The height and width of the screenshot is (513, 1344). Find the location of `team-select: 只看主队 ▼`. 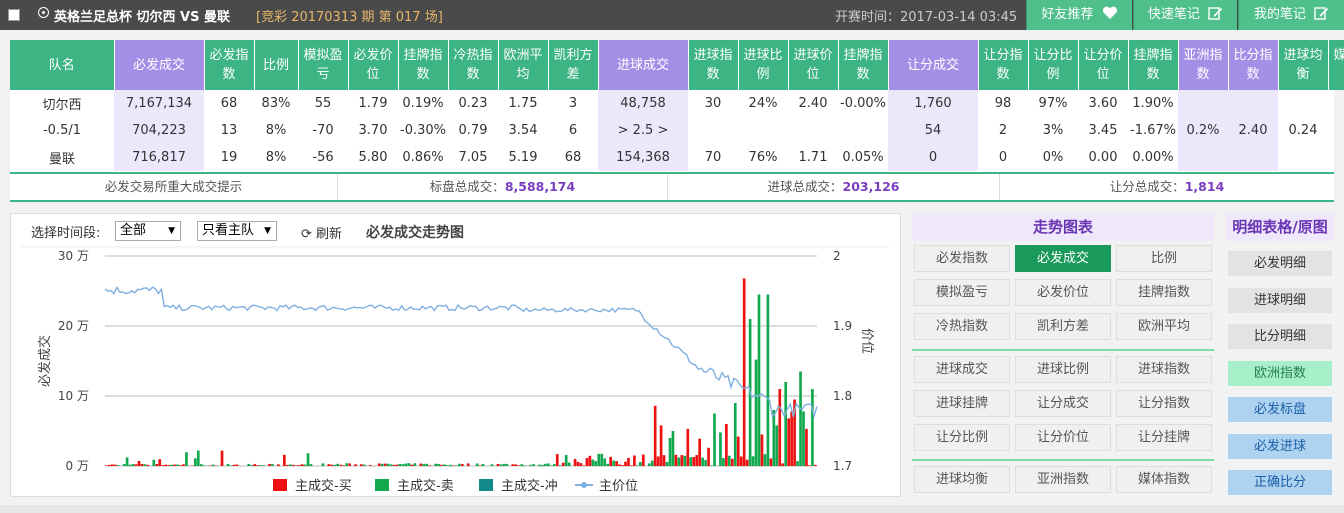

team-select: 只看主队 ▼ is located at coordinates (237, 231).